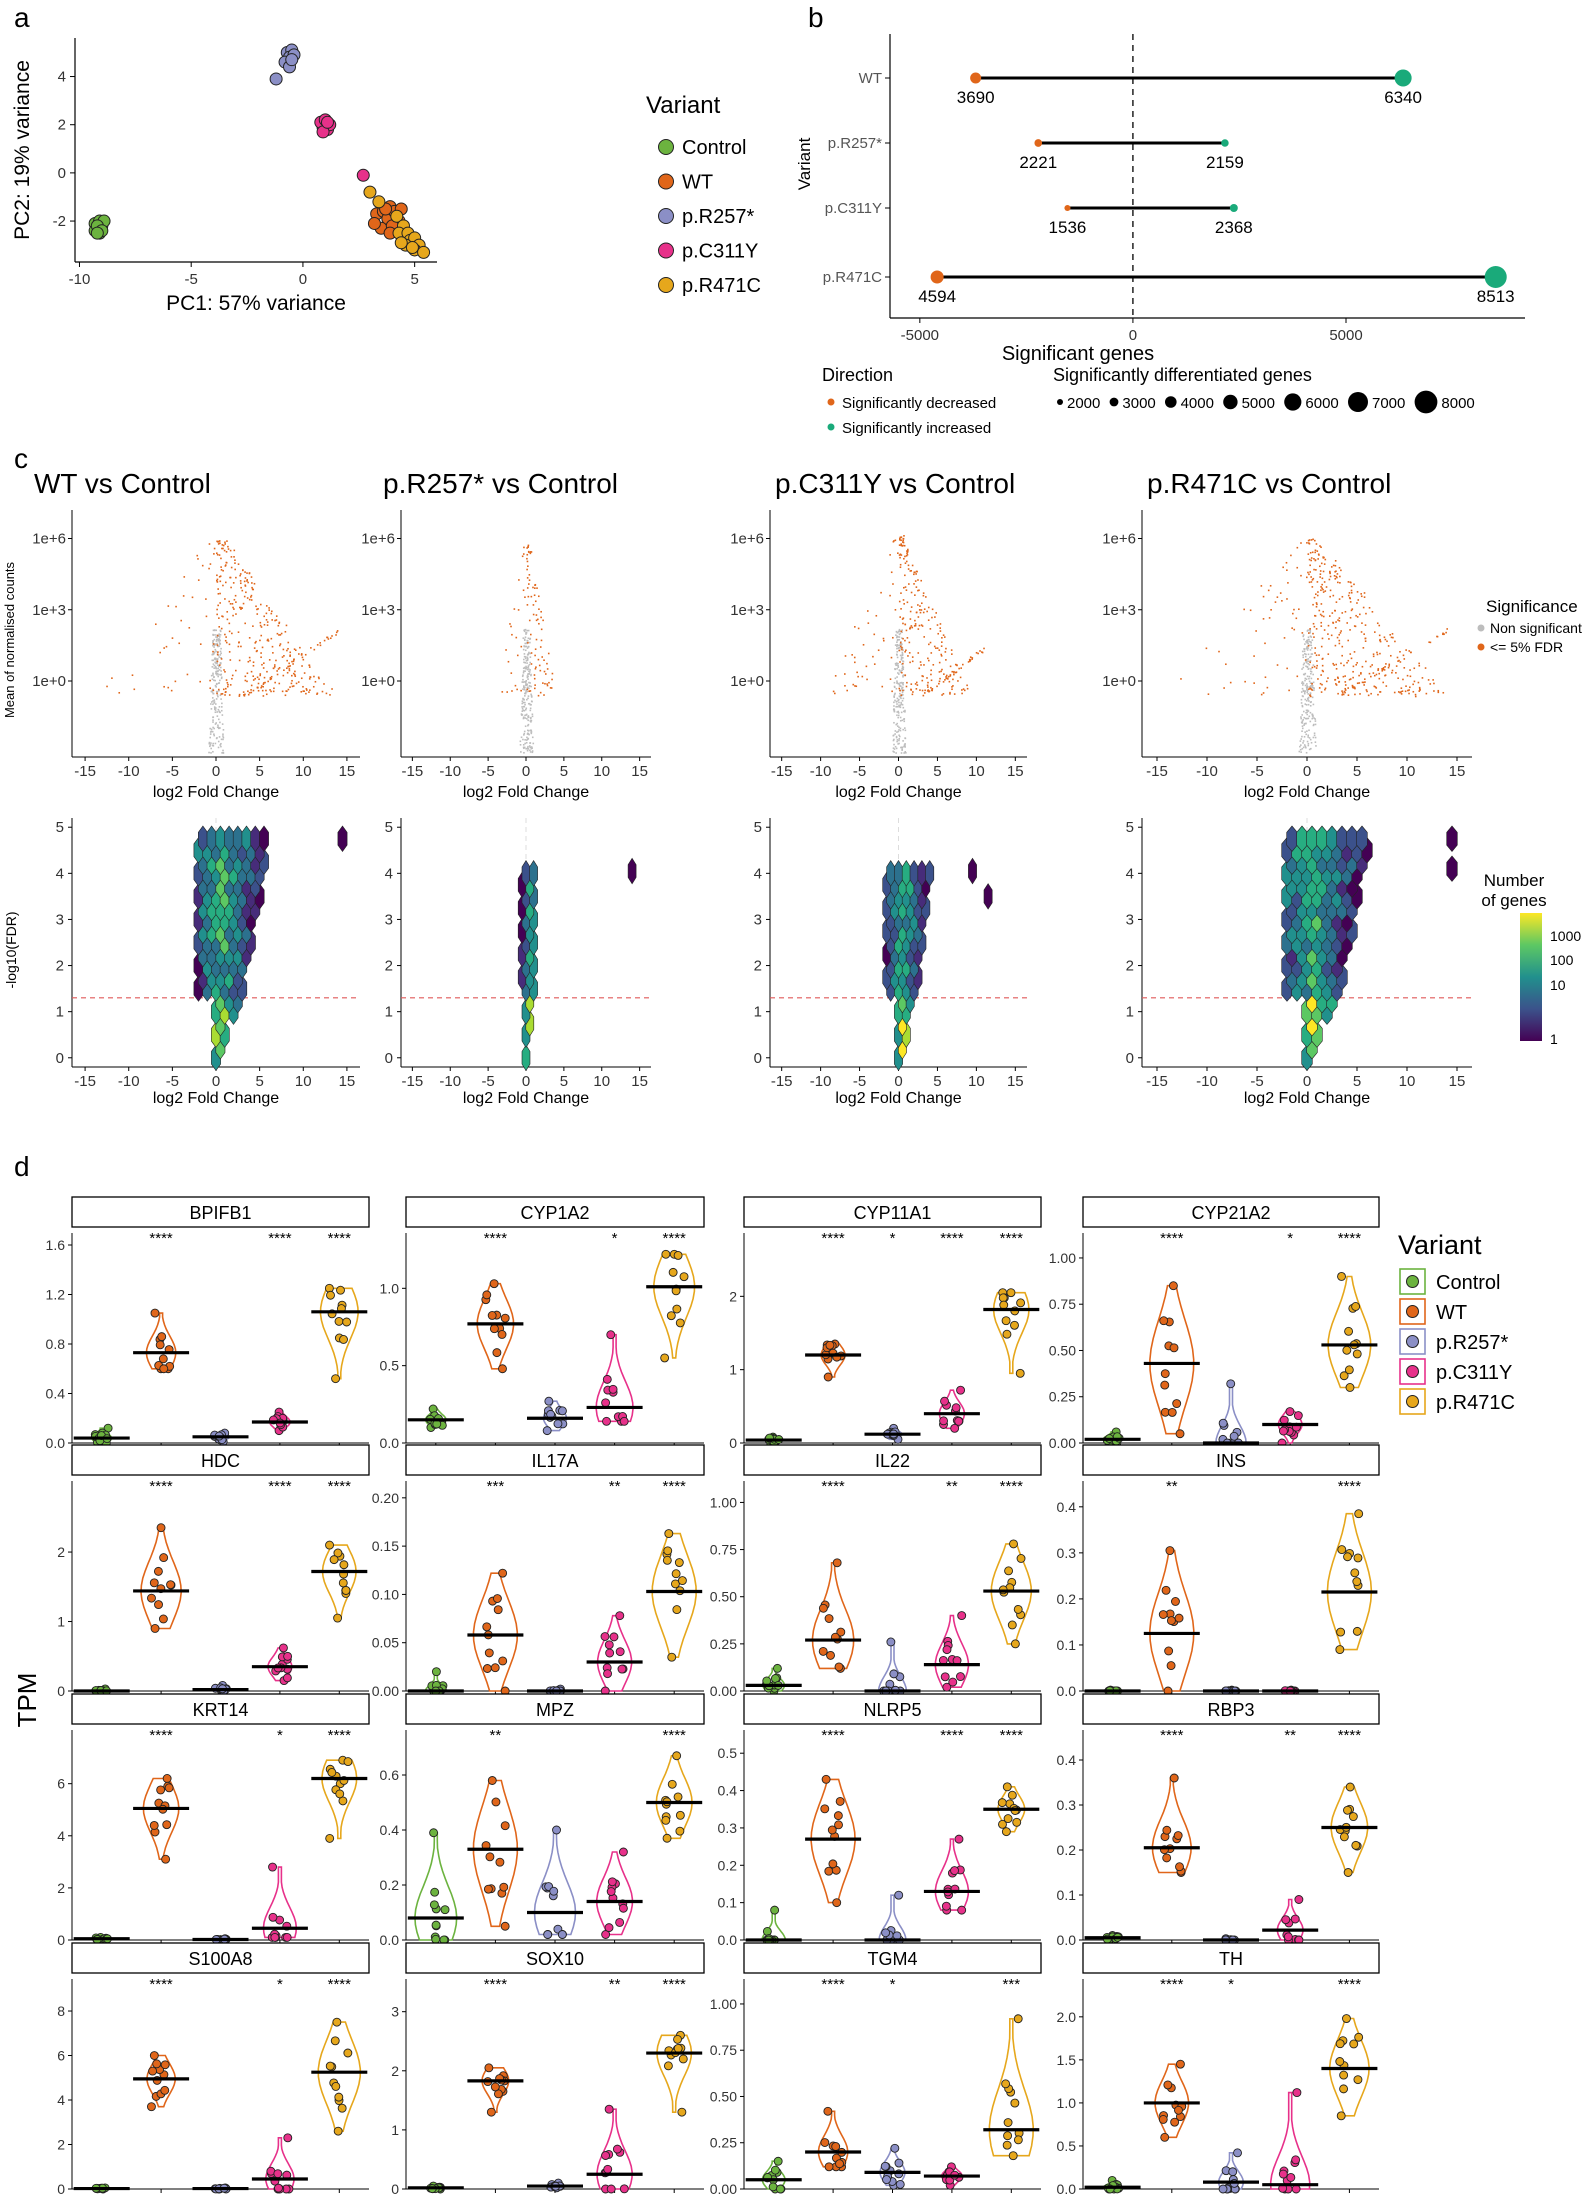  What do you see at coordinates (56, 1295) in the screenshot?
I see `violin-y-tick-label: 1.2` at bounding box center [56, 1295].